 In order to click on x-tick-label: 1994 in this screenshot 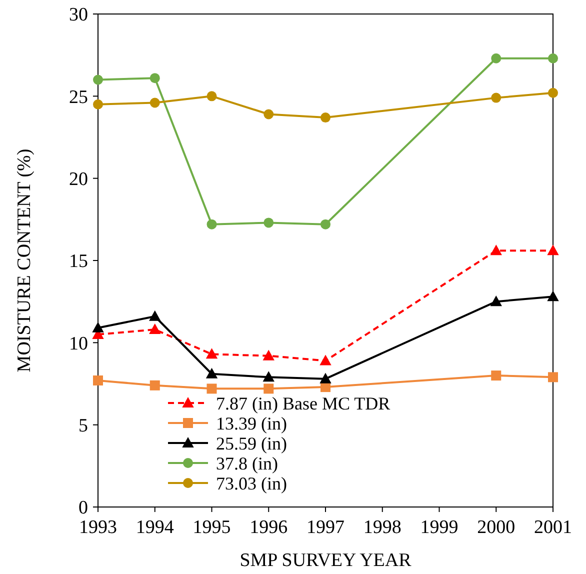, I will do `click(155, 527)`.